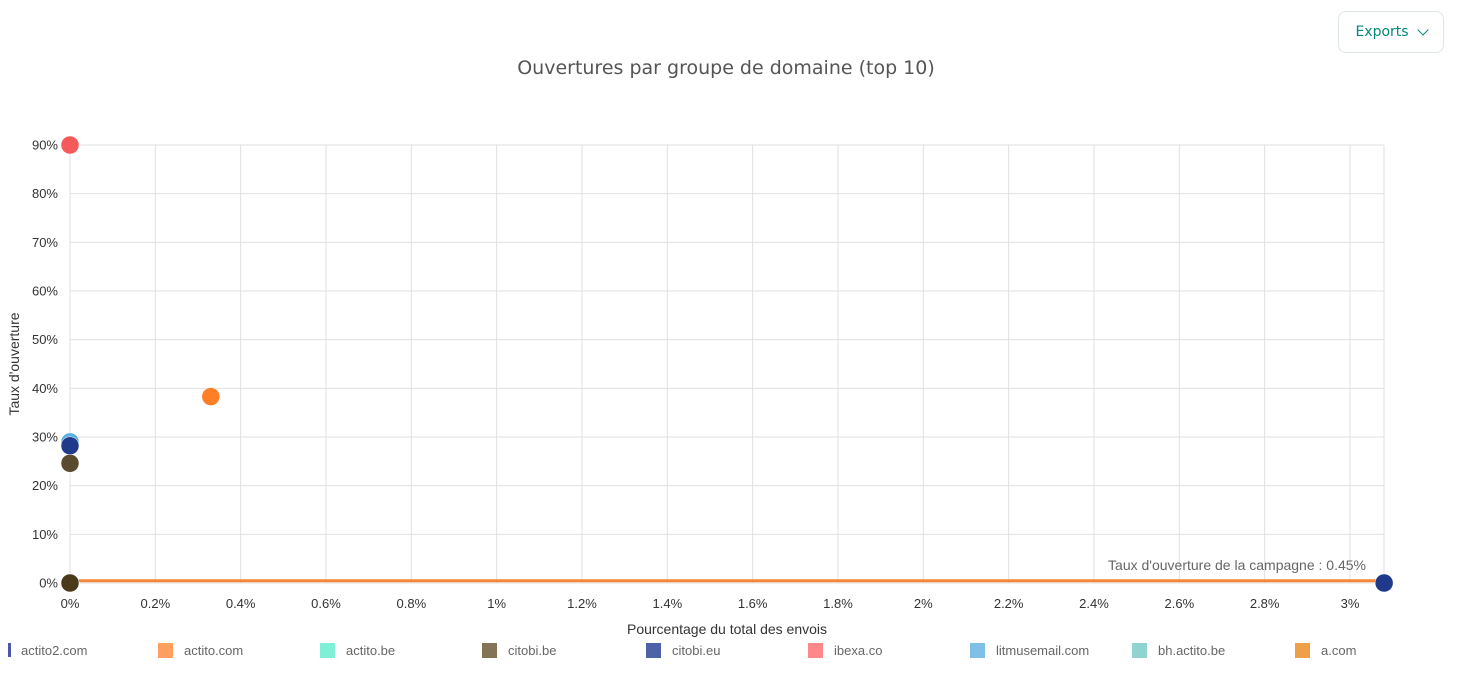 This screenshot has width=1459, height=697. I want to click on x-tick-label: 1.4%, so click(668, 603).